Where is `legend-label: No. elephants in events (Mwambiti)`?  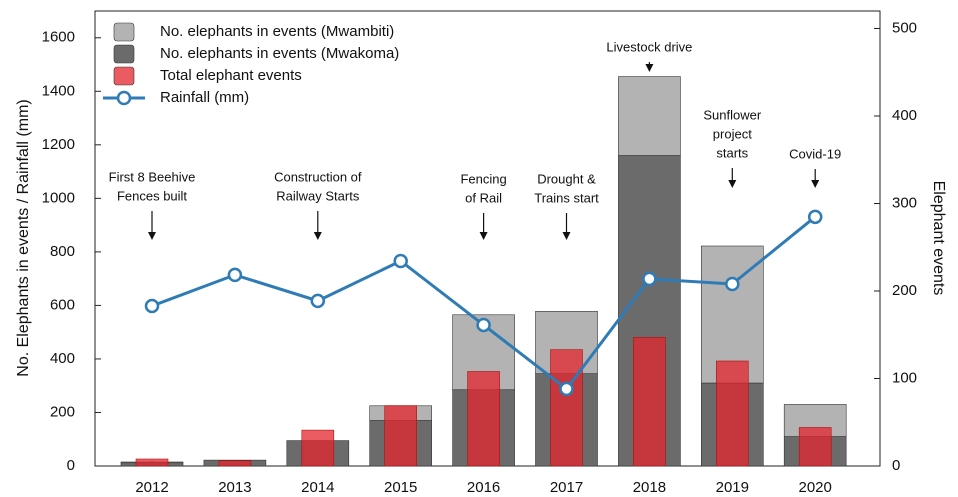
legend-label: No. elephants in events (Mwambiti) is located at coordinates (277, 31).